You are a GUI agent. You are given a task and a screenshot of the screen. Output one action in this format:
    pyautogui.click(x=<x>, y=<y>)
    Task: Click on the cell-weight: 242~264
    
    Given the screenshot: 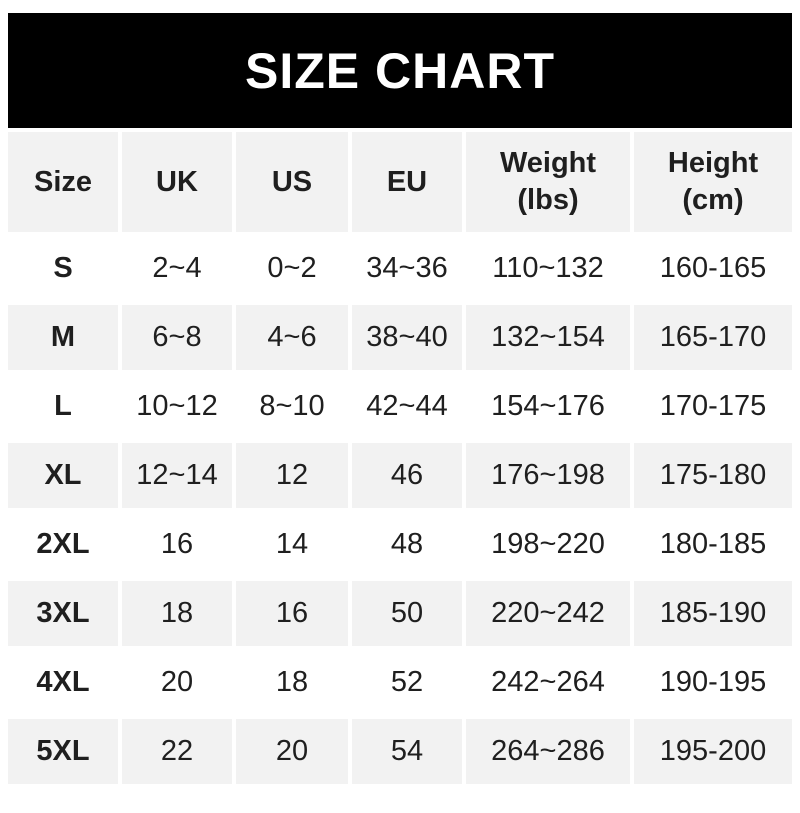 What is the action you would take?
    pyautogui.click(x=548, y=682)
    